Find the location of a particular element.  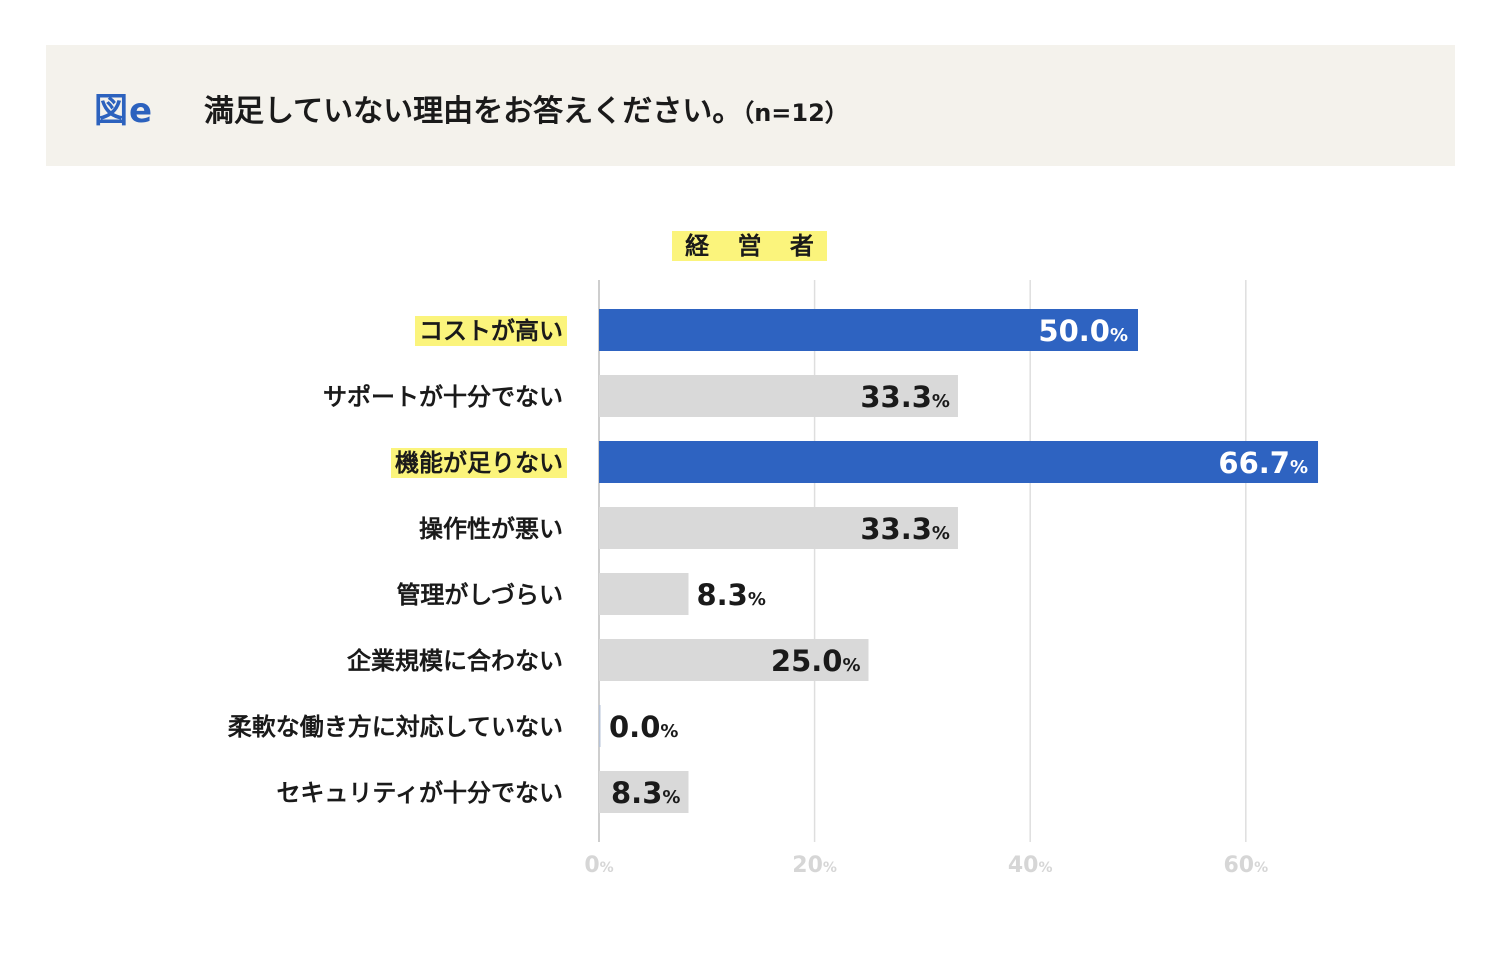

value-label: 66.7% is located at coordinates (1263, 463).